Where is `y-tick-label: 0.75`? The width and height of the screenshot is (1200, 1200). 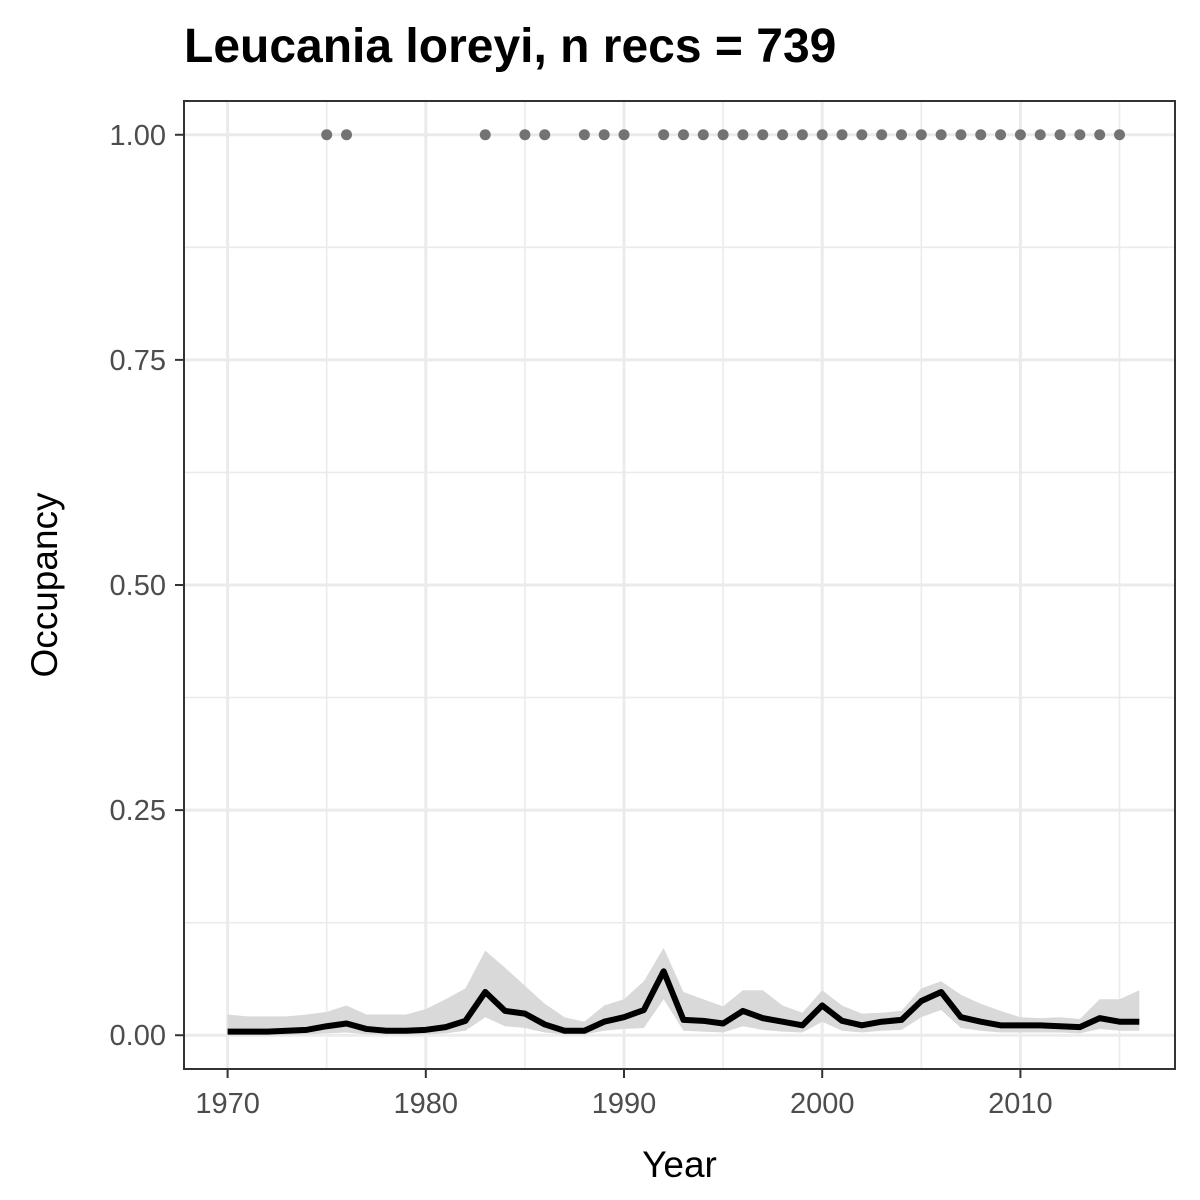
y-tick-label: 0.75 is located at coordinates (138, 361).